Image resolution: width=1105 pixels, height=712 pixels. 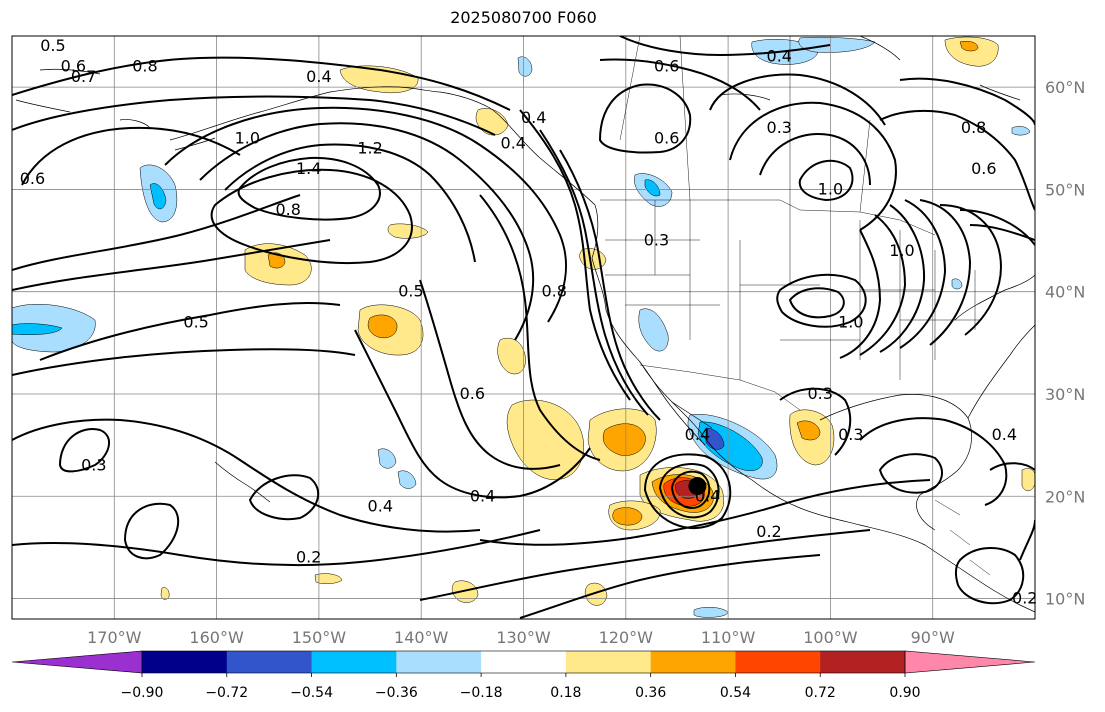 What do you see at coordinates (242, 482) in the screenshot?
I see `coastline-hawaii` at bounding box center [242, 482].